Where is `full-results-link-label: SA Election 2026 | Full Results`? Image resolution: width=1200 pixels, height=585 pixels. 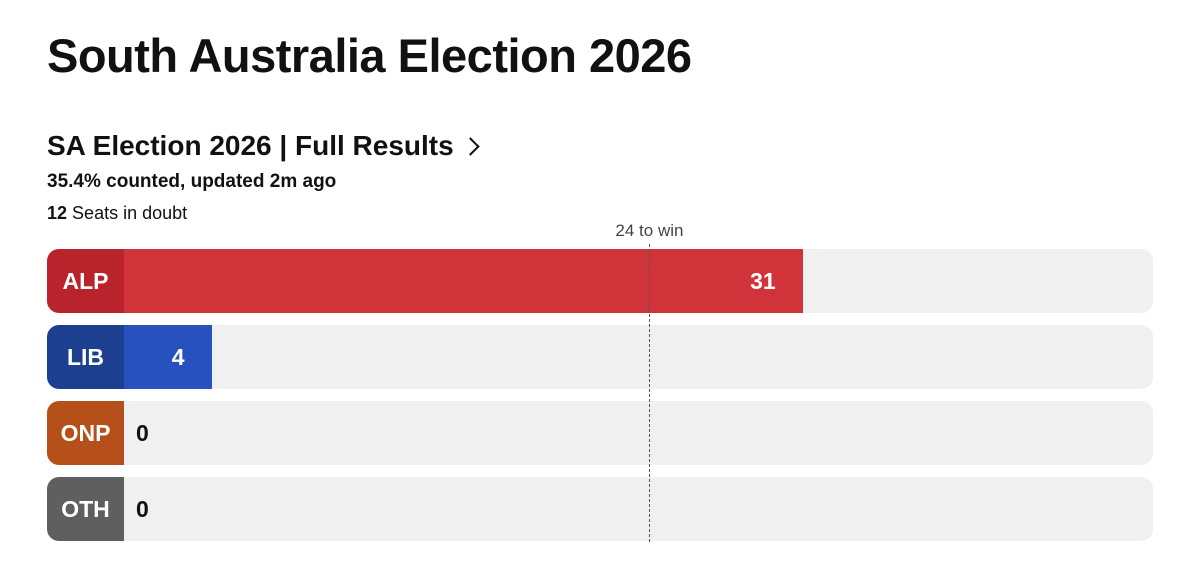 full-results-link-label: SA Election 2026 | Full Results is located at coordinates (250, 145).